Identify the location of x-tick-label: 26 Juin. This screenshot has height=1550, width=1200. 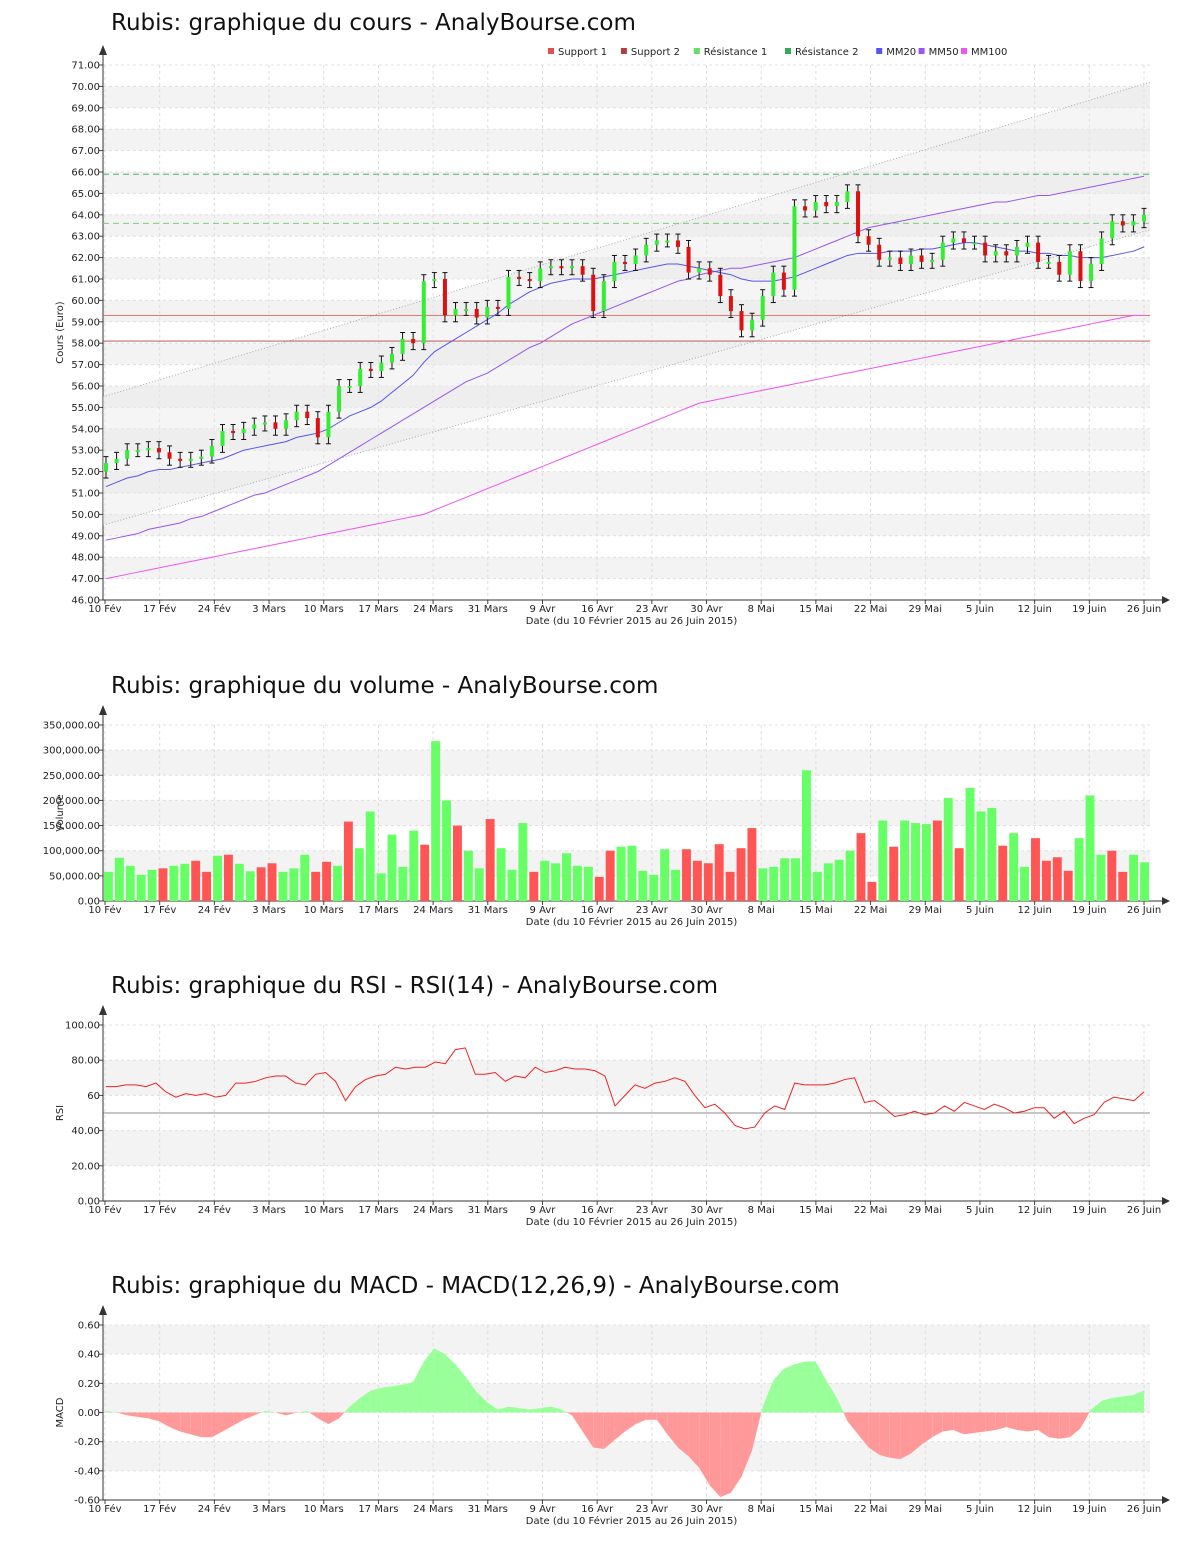
(1144, 910).